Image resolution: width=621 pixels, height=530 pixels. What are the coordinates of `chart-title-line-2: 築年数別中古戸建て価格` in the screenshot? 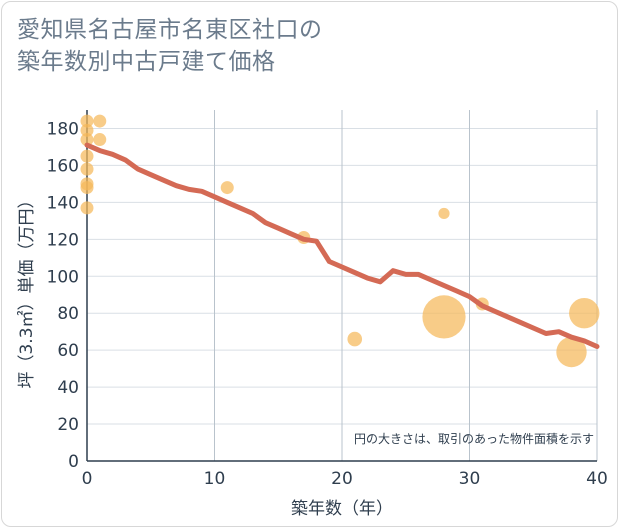 It's located at (146, 62).